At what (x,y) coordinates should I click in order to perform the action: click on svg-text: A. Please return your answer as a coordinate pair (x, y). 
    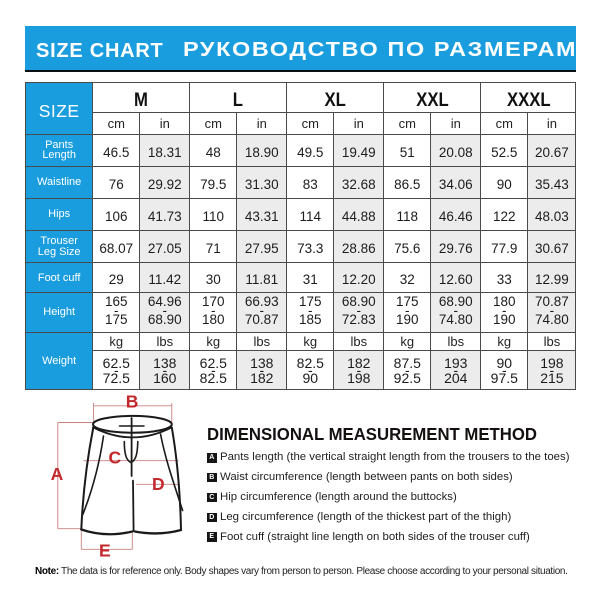
    Looking at the image, I should click on (57, 474).